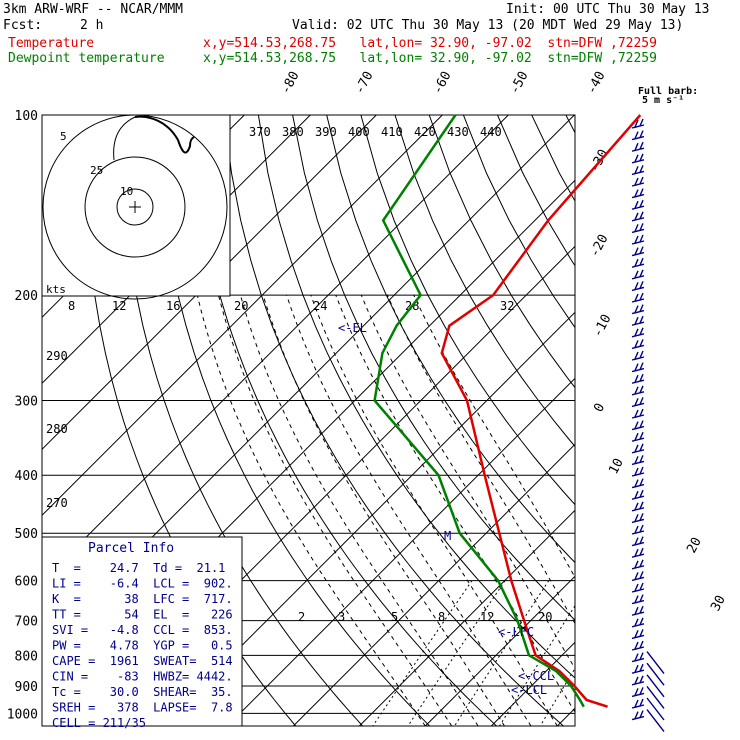  Describe the element at coordinates (71, 306) in the screenshot. I see `hodograph-tick-label: 8` at that location.